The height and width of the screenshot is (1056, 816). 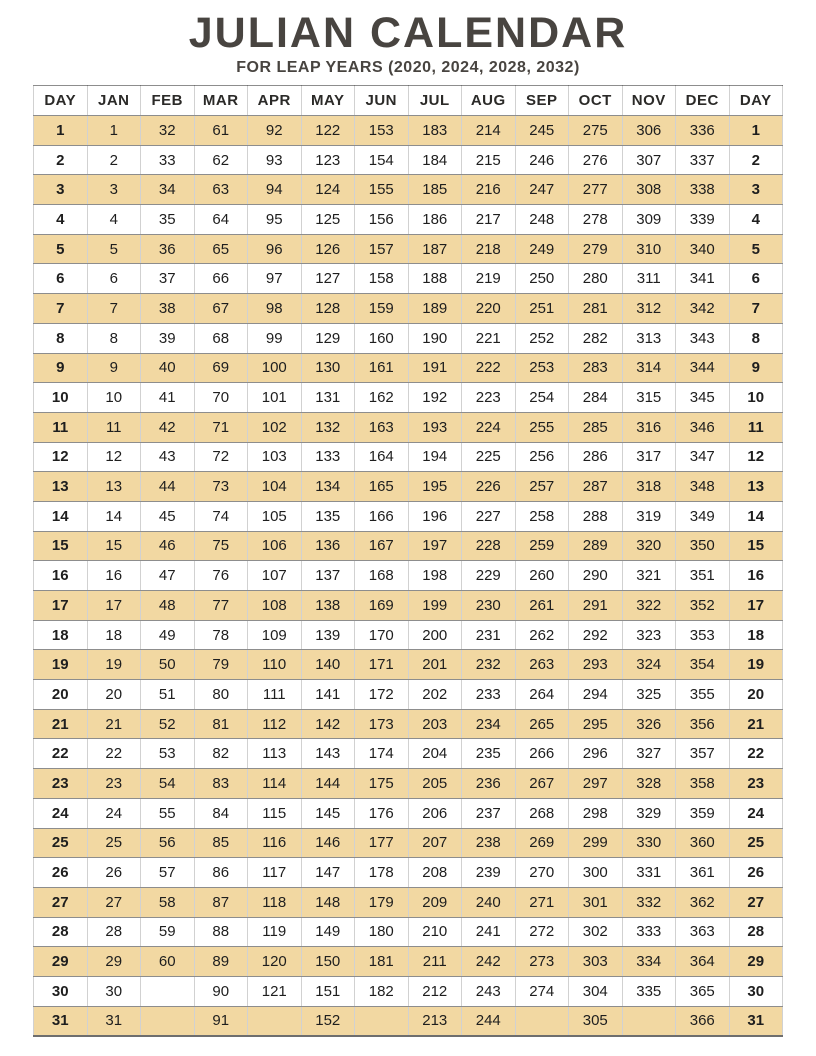 I want to click on julian-day-cell: 186, so click(x=434, y=219).